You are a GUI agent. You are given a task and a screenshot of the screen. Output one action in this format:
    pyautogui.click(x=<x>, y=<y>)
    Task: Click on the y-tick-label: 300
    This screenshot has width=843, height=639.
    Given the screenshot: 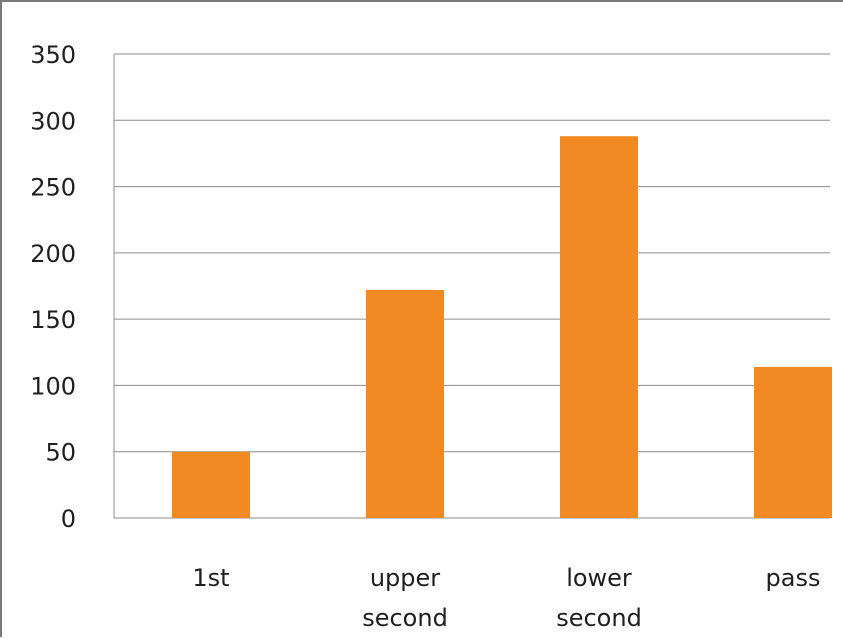 What is the action you would take?
    pyautogui.click(x=53, y=121)
    